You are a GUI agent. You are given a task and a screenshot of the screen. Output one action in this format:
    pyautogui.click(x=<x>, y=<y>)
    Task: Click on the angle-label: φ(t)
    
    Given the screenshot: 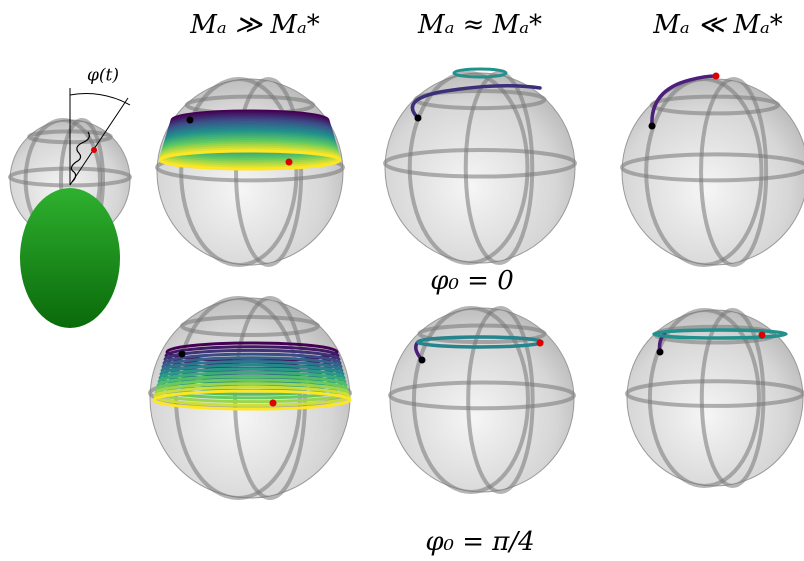 What is the action you would take?
    pyautogui.click(x=103, y=76)
    